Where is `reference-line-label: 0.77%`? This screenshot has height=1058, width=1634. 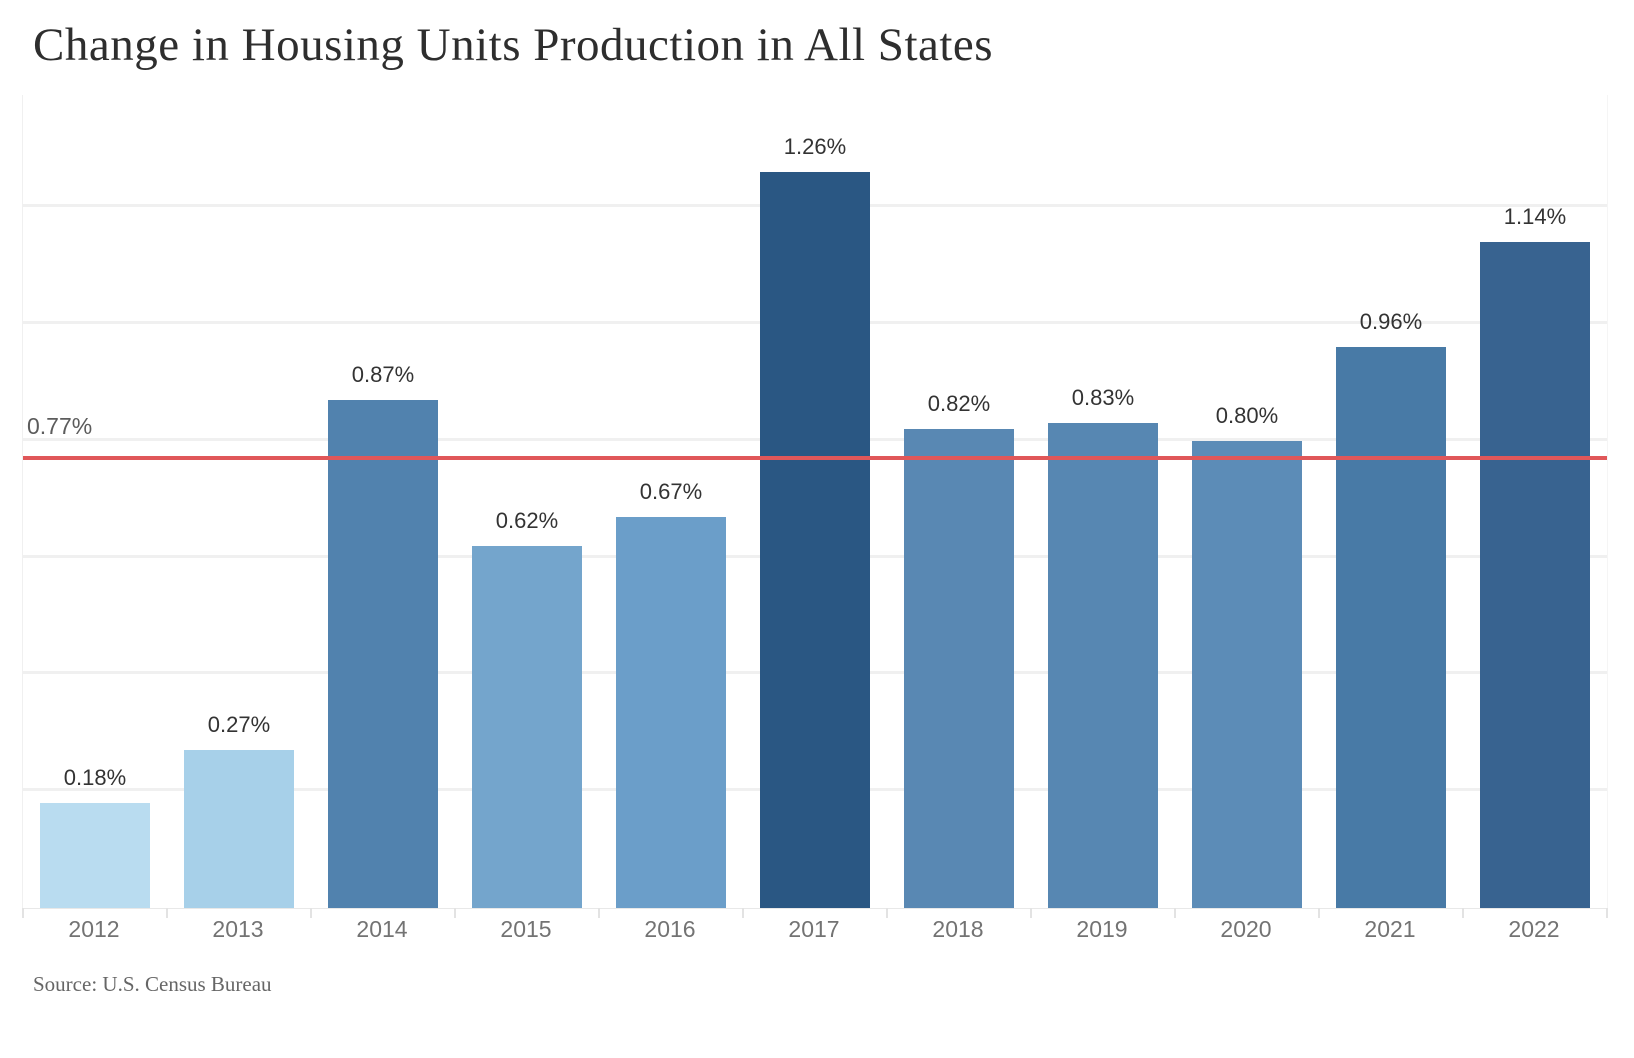
reference-line-label: 0.77% is located at coordinates (60, 426).